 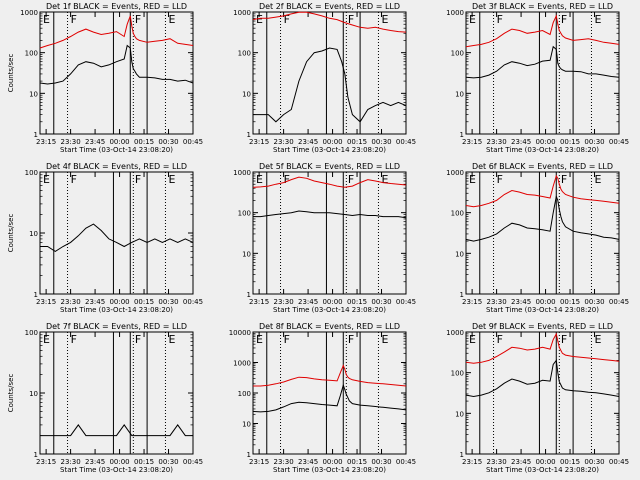 I want to click on y-tick-label: 10000, so click(x=240, y=333).